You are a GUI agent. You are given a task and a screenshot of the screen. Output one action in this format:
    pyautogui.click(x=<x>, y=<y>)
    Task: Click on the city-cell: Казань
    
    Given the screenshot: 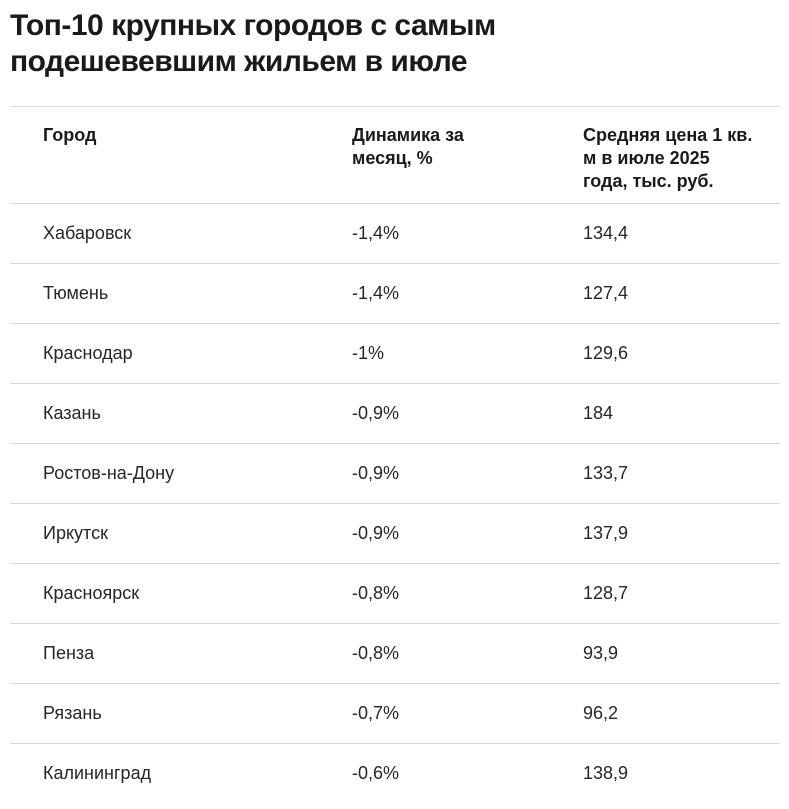 What is the action you would take?
    pyautogui.click(x=181, y=413)
    